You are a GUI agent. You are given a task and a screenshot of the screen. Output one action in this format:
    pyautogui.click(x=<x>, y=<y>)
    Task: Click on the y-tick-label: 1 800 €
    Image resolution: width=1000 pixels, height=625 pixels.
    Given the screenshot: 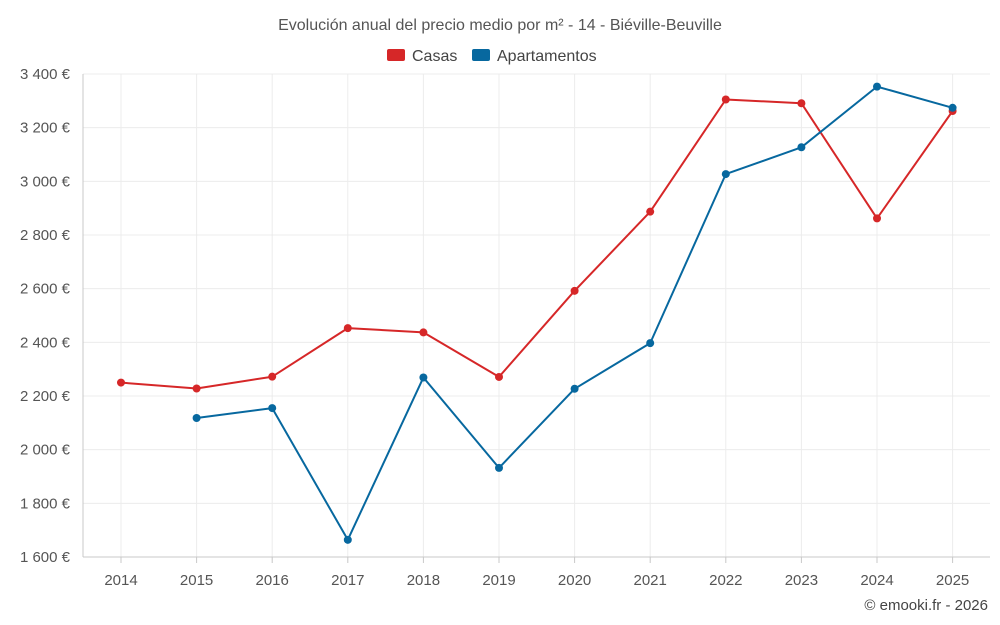 What is the action you would take?
    pyautogui.click(x=45, y=503)
    